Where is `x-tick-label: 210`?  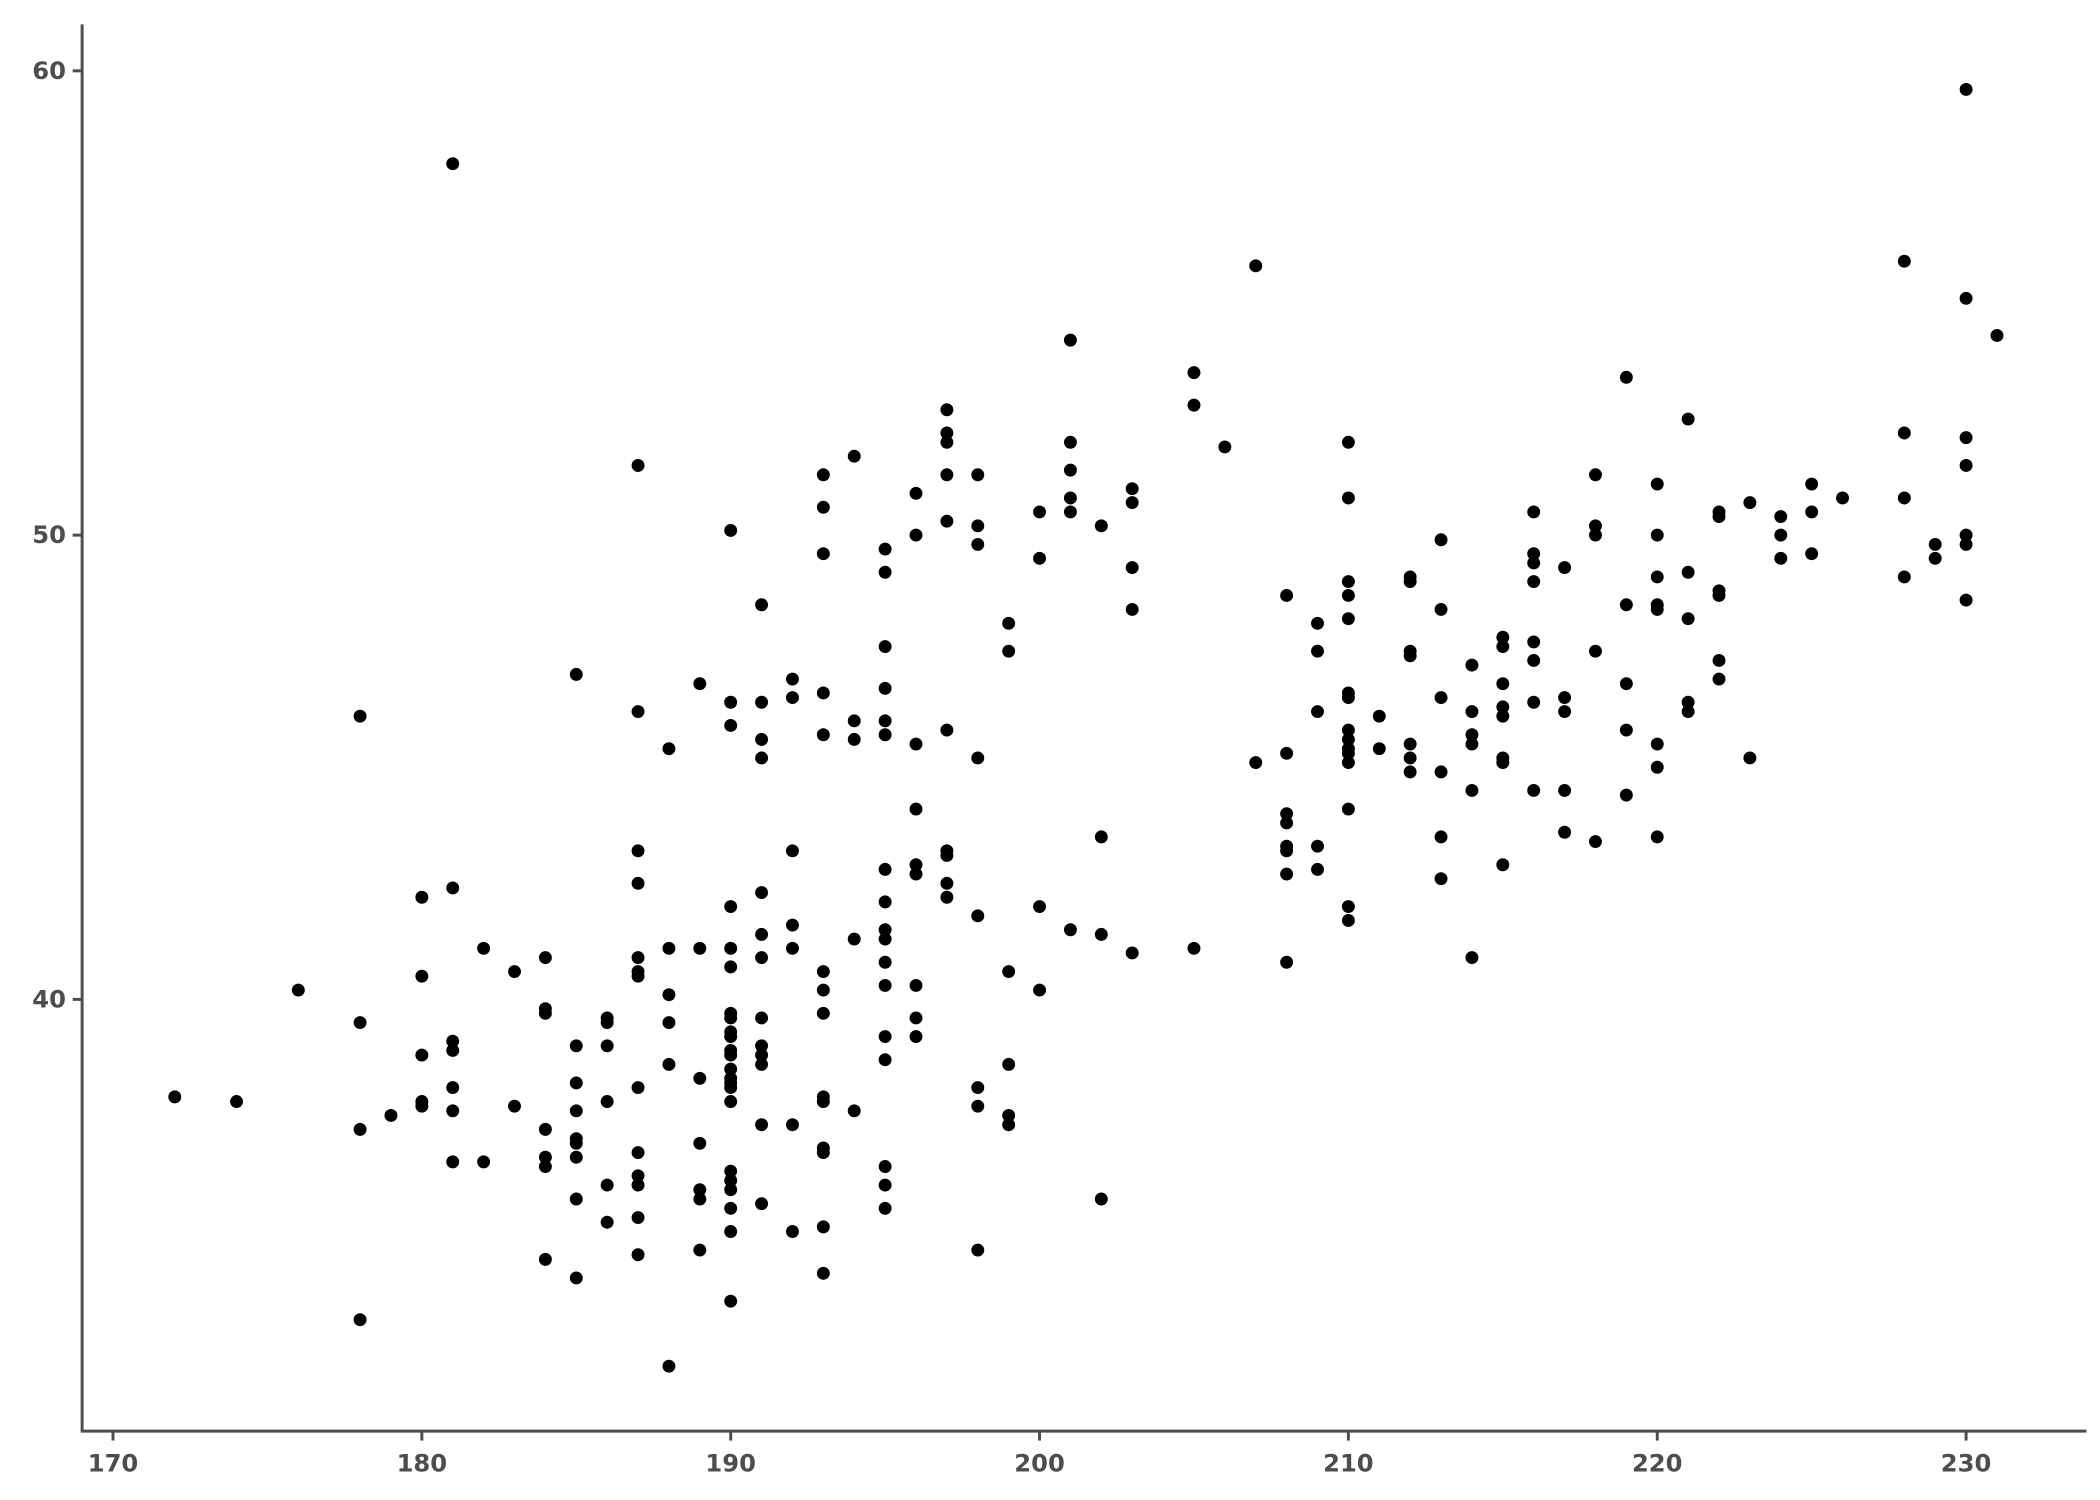
x-tick-label: 210 is located at coordinates (1348, 1464).